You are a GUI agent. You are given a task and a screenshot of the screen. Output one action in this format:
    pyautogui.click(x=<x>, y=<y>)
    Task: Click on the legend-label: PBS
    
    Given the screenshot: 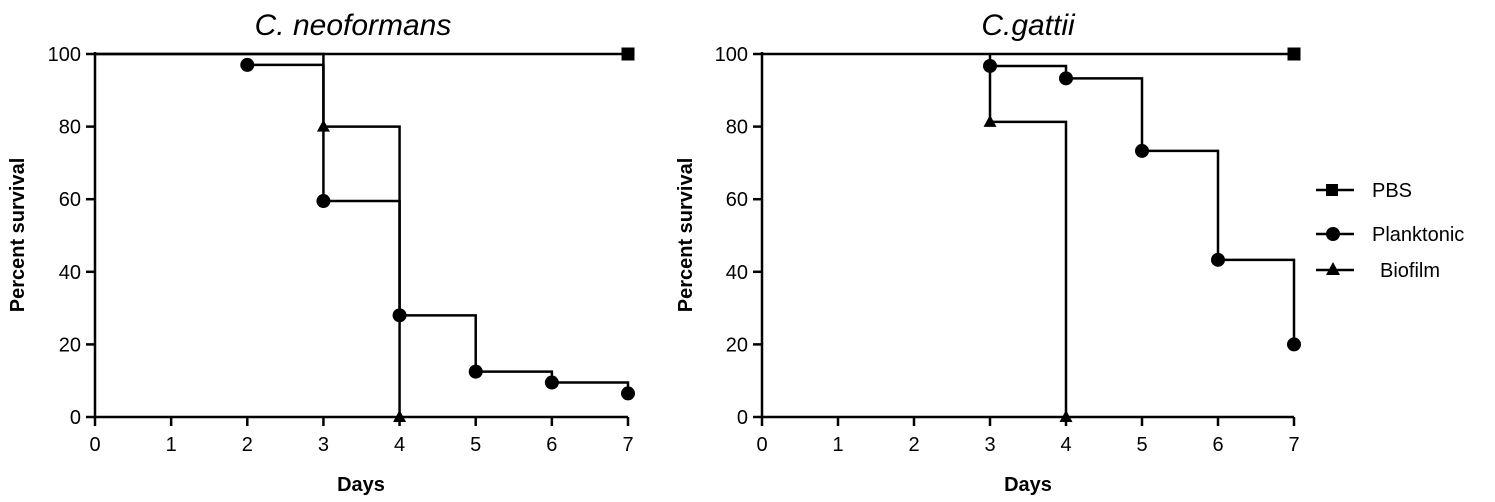 What is the action you would take?
    pyautogui.click(x=1392, y=191)
    